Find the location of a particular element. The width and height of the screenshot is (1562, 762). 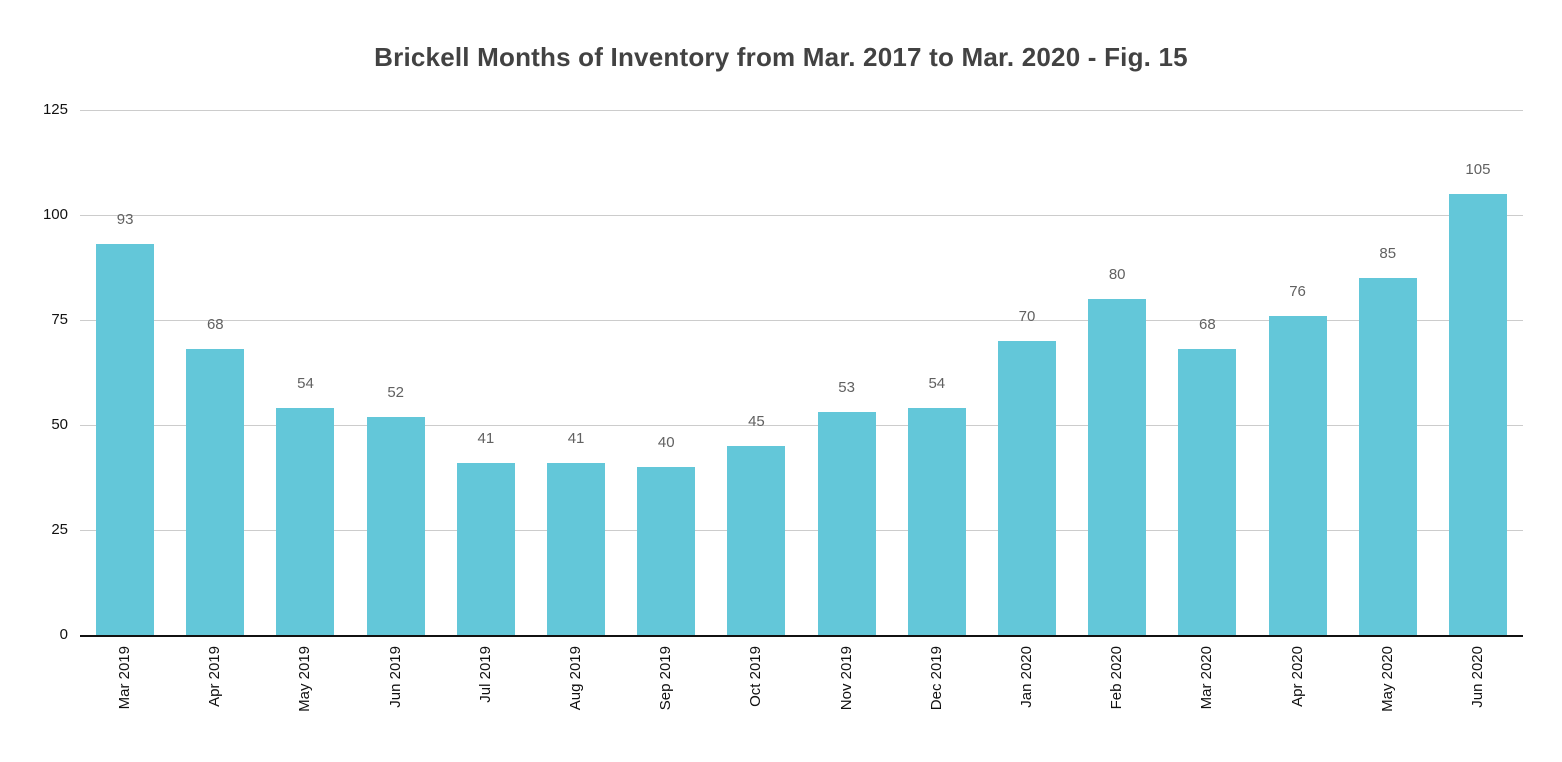

x-slot: Sep 2019 is located at coordinates (666, 692).